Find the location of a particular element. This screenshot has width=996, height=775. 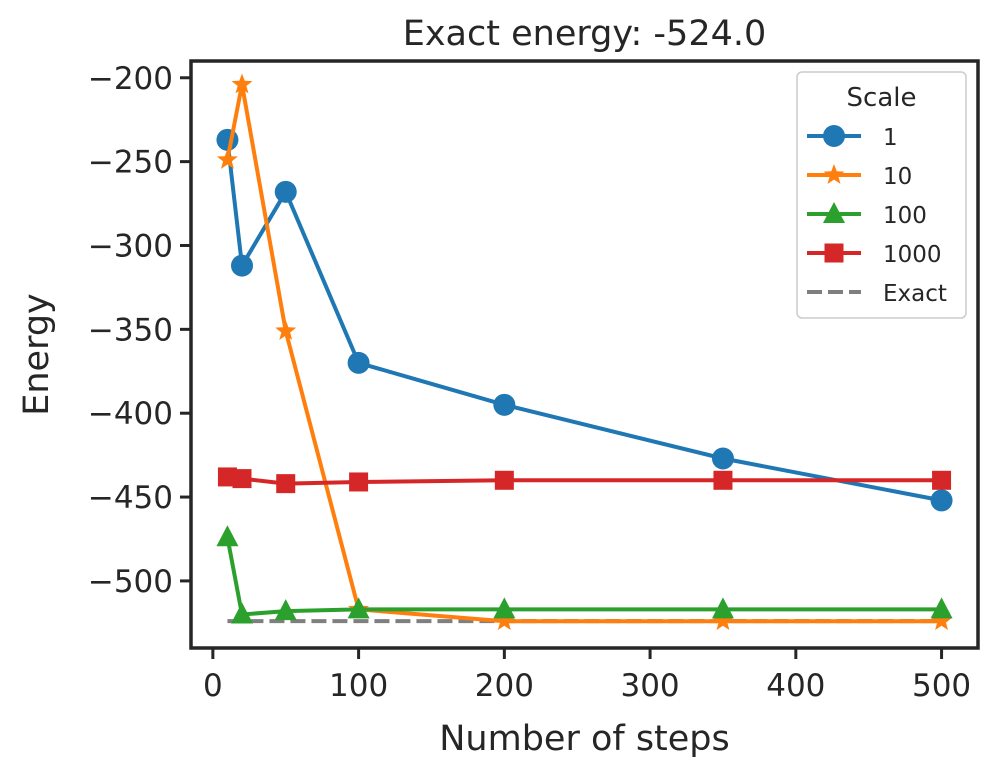

x-tick-label: 100 is located at coordinates (358, 686).